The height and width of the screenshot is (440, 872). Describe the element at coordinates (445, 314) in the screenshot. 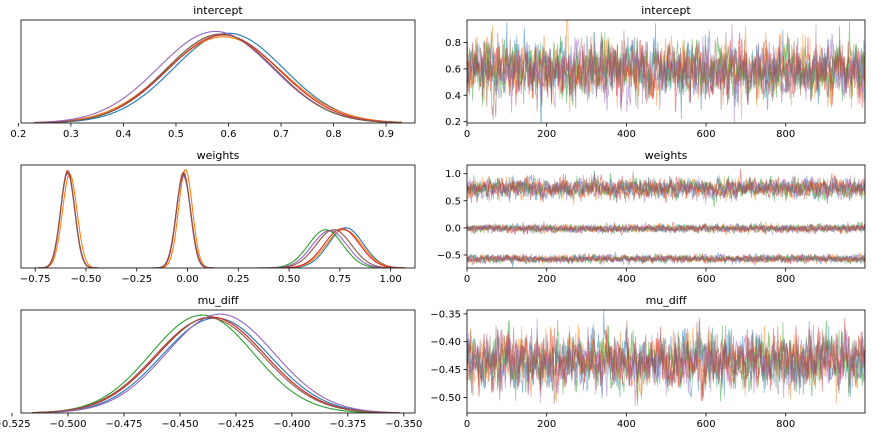

I see `mu-diff-trace-y-tick-label: −0.35` at that location.